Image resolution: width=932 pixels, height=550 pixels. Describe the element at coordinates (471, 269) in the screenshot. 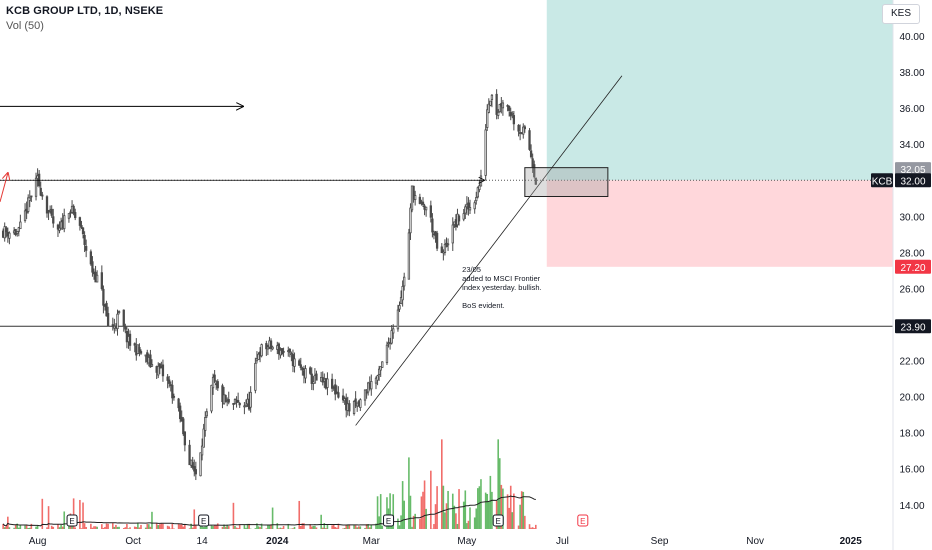

I see `note-line: 23/05` at that location.